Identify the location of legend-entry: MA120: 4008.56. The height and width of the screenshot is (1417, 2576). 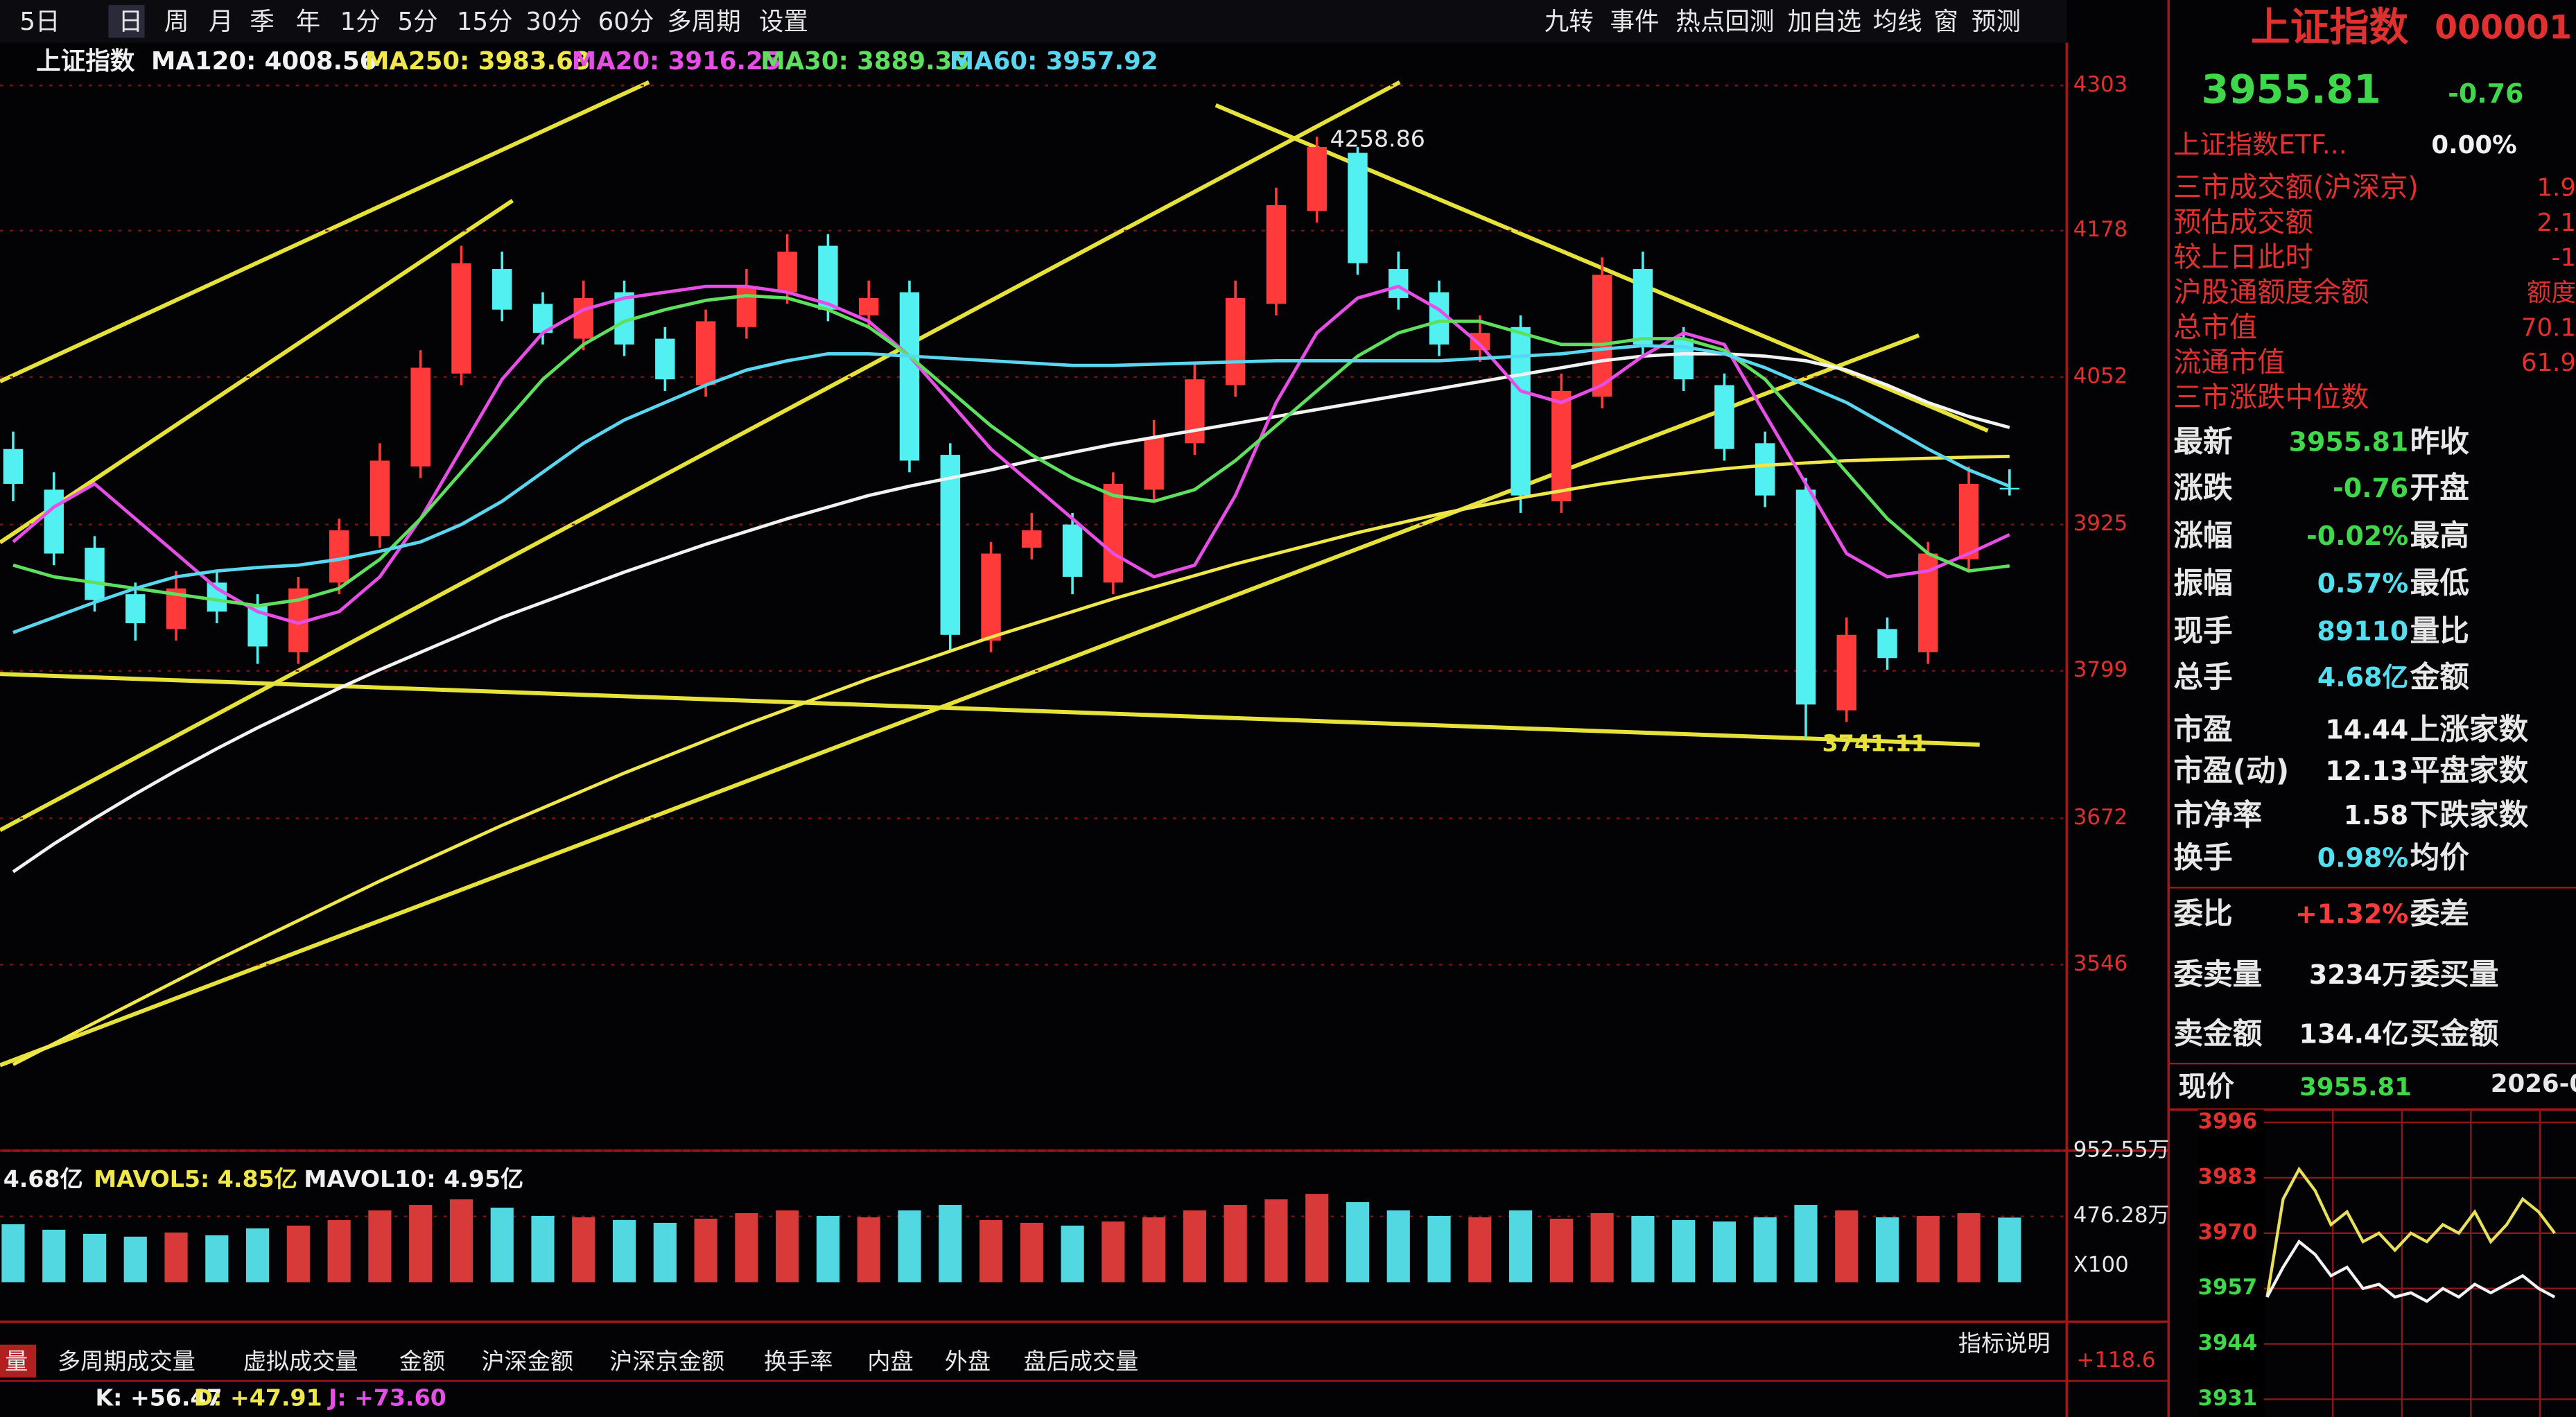
(264, 61).